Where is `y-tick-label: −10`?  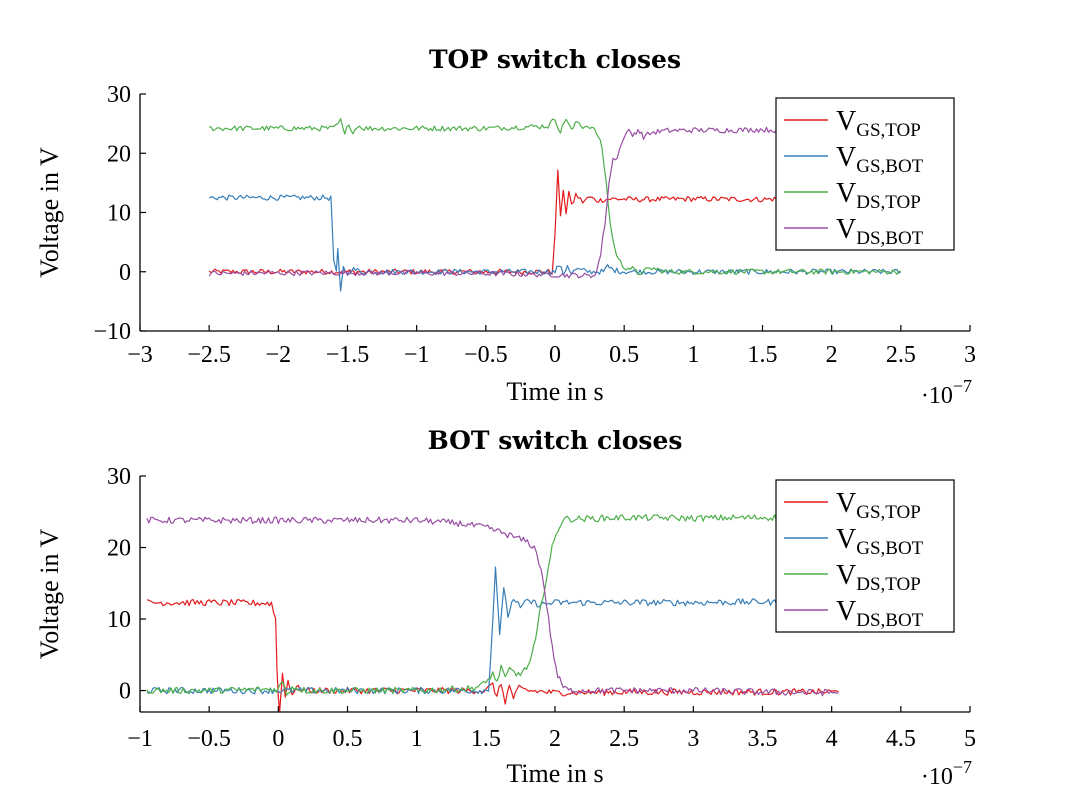
y-tick-label: −10 is located at coordinates (112, 332).